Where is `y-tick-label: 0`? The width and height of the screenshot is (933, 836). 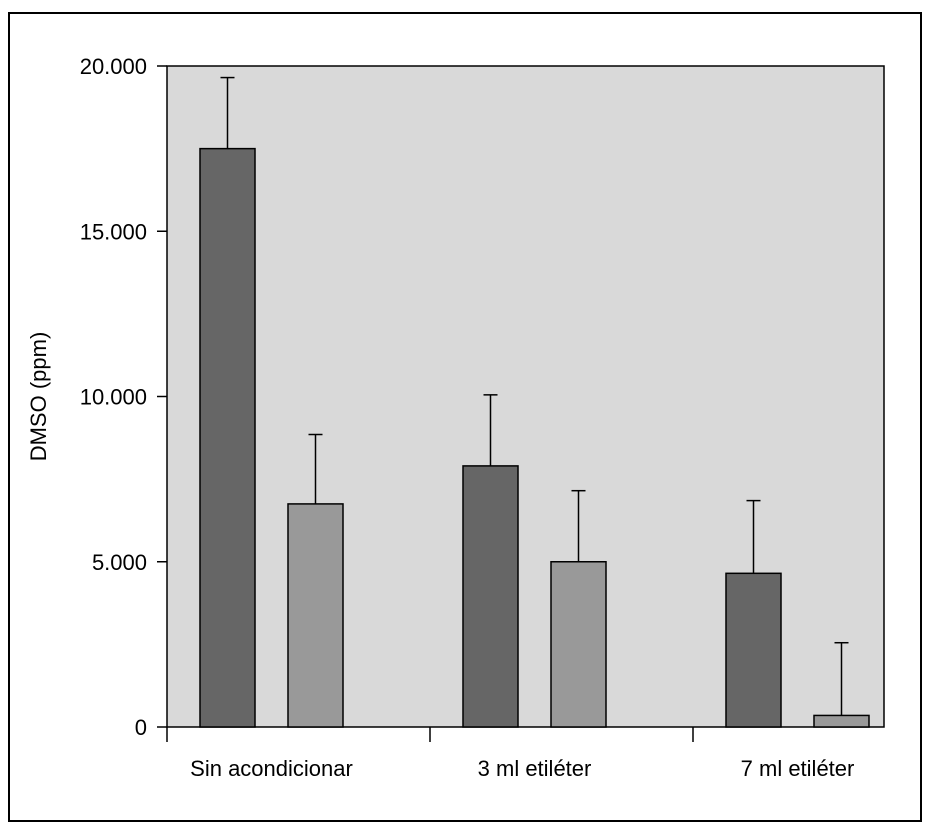 y-tick-label: 0 is located at coordinates (141, 727).